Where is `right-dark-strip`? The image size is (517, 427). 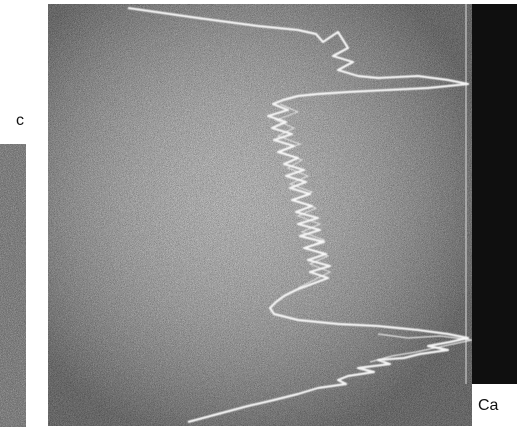 right-dark-strip is located at coordinates (494, 194).